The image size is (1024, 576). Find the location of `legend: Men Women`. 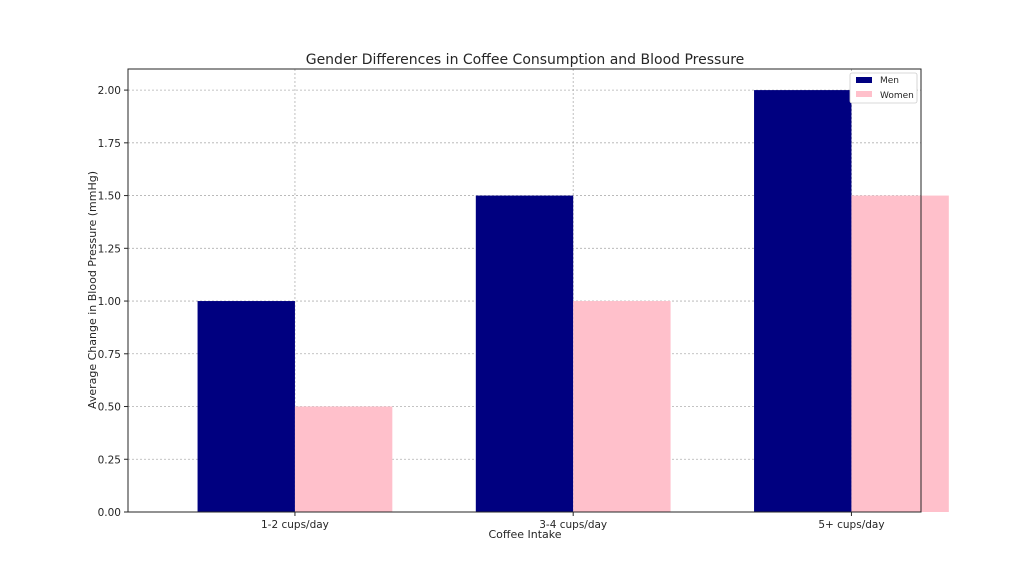

legend: Men Women is located at coordinates (883, 88).